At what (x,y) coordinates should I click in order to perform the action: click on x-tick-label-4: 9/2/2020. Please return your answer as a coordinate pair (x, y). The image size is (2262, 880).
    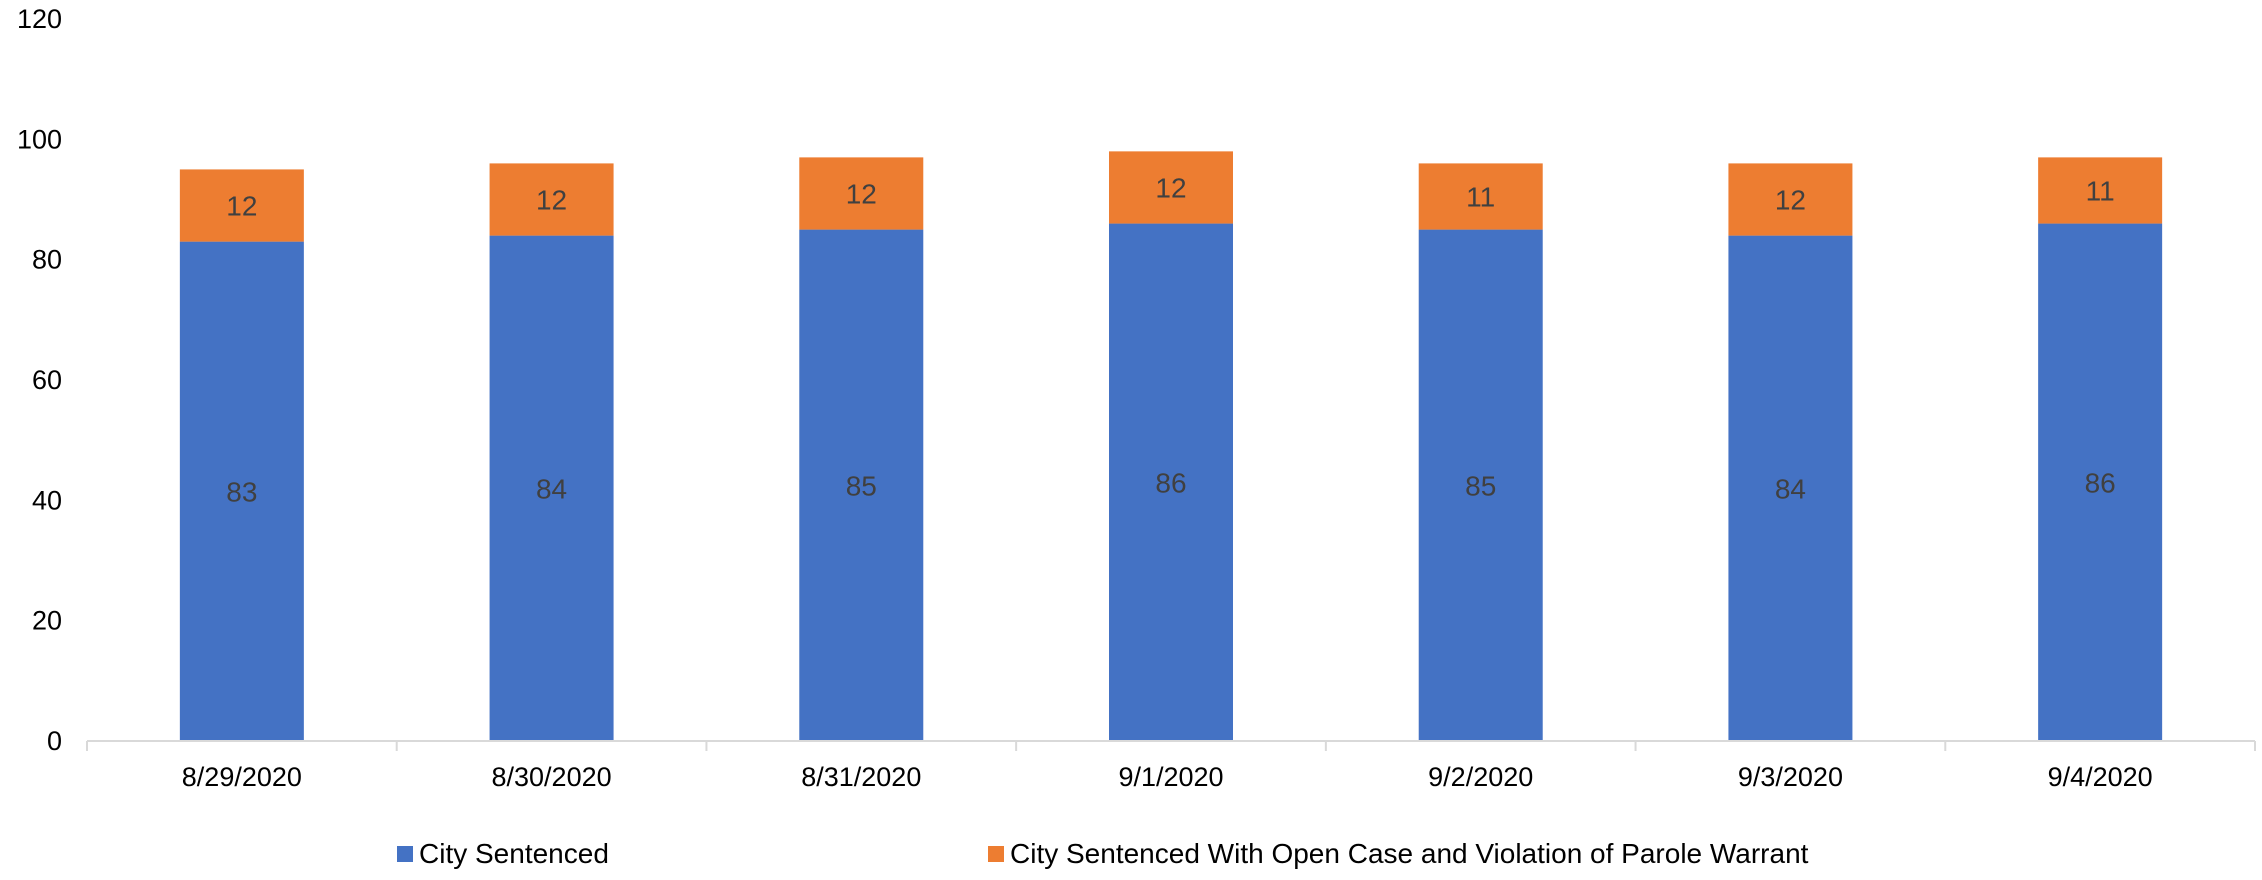
    Looking at the image, I should click on (1480, 777).